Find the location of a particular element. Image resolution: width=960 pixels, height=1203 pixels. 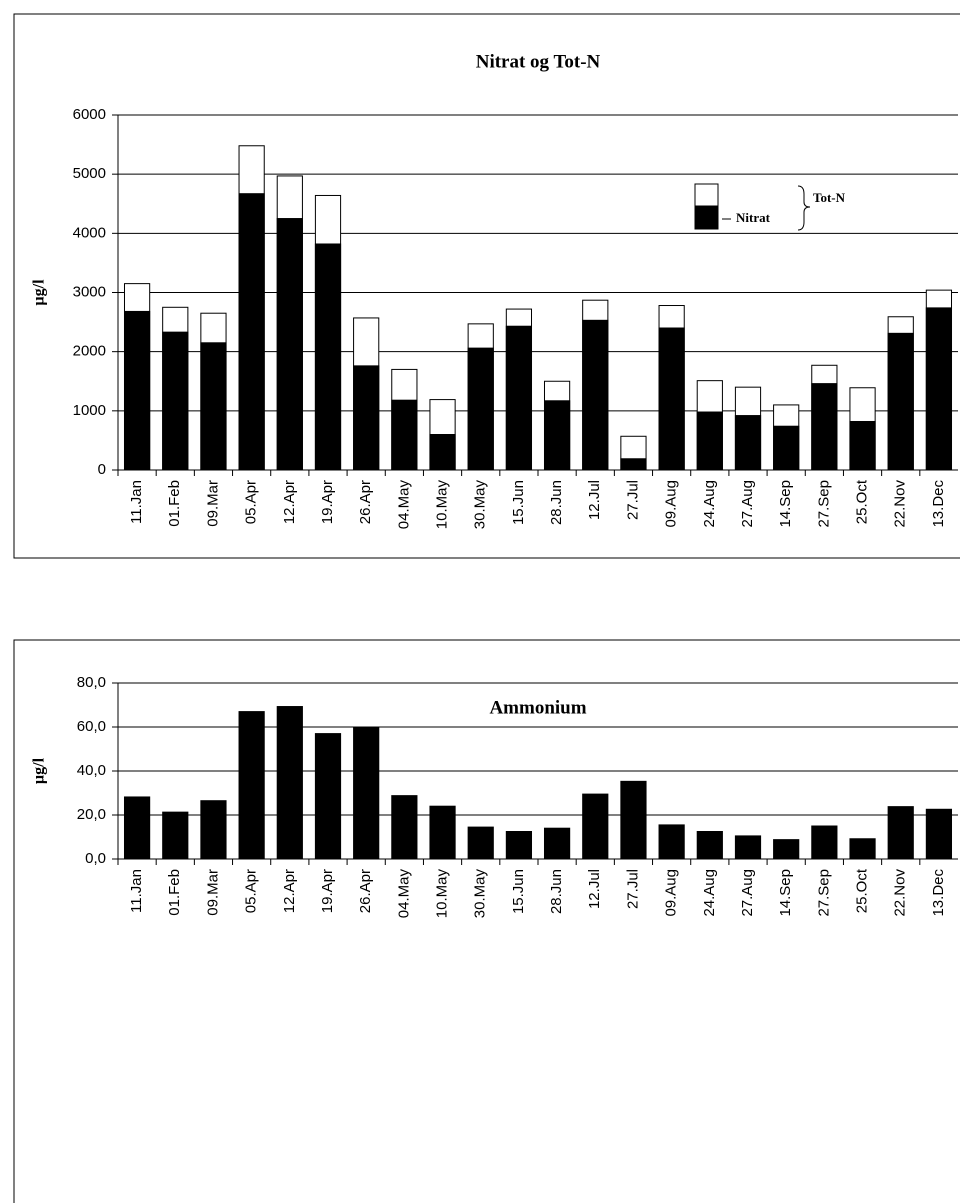

y-tick-label: 0 is located at coordinates (102, 469).